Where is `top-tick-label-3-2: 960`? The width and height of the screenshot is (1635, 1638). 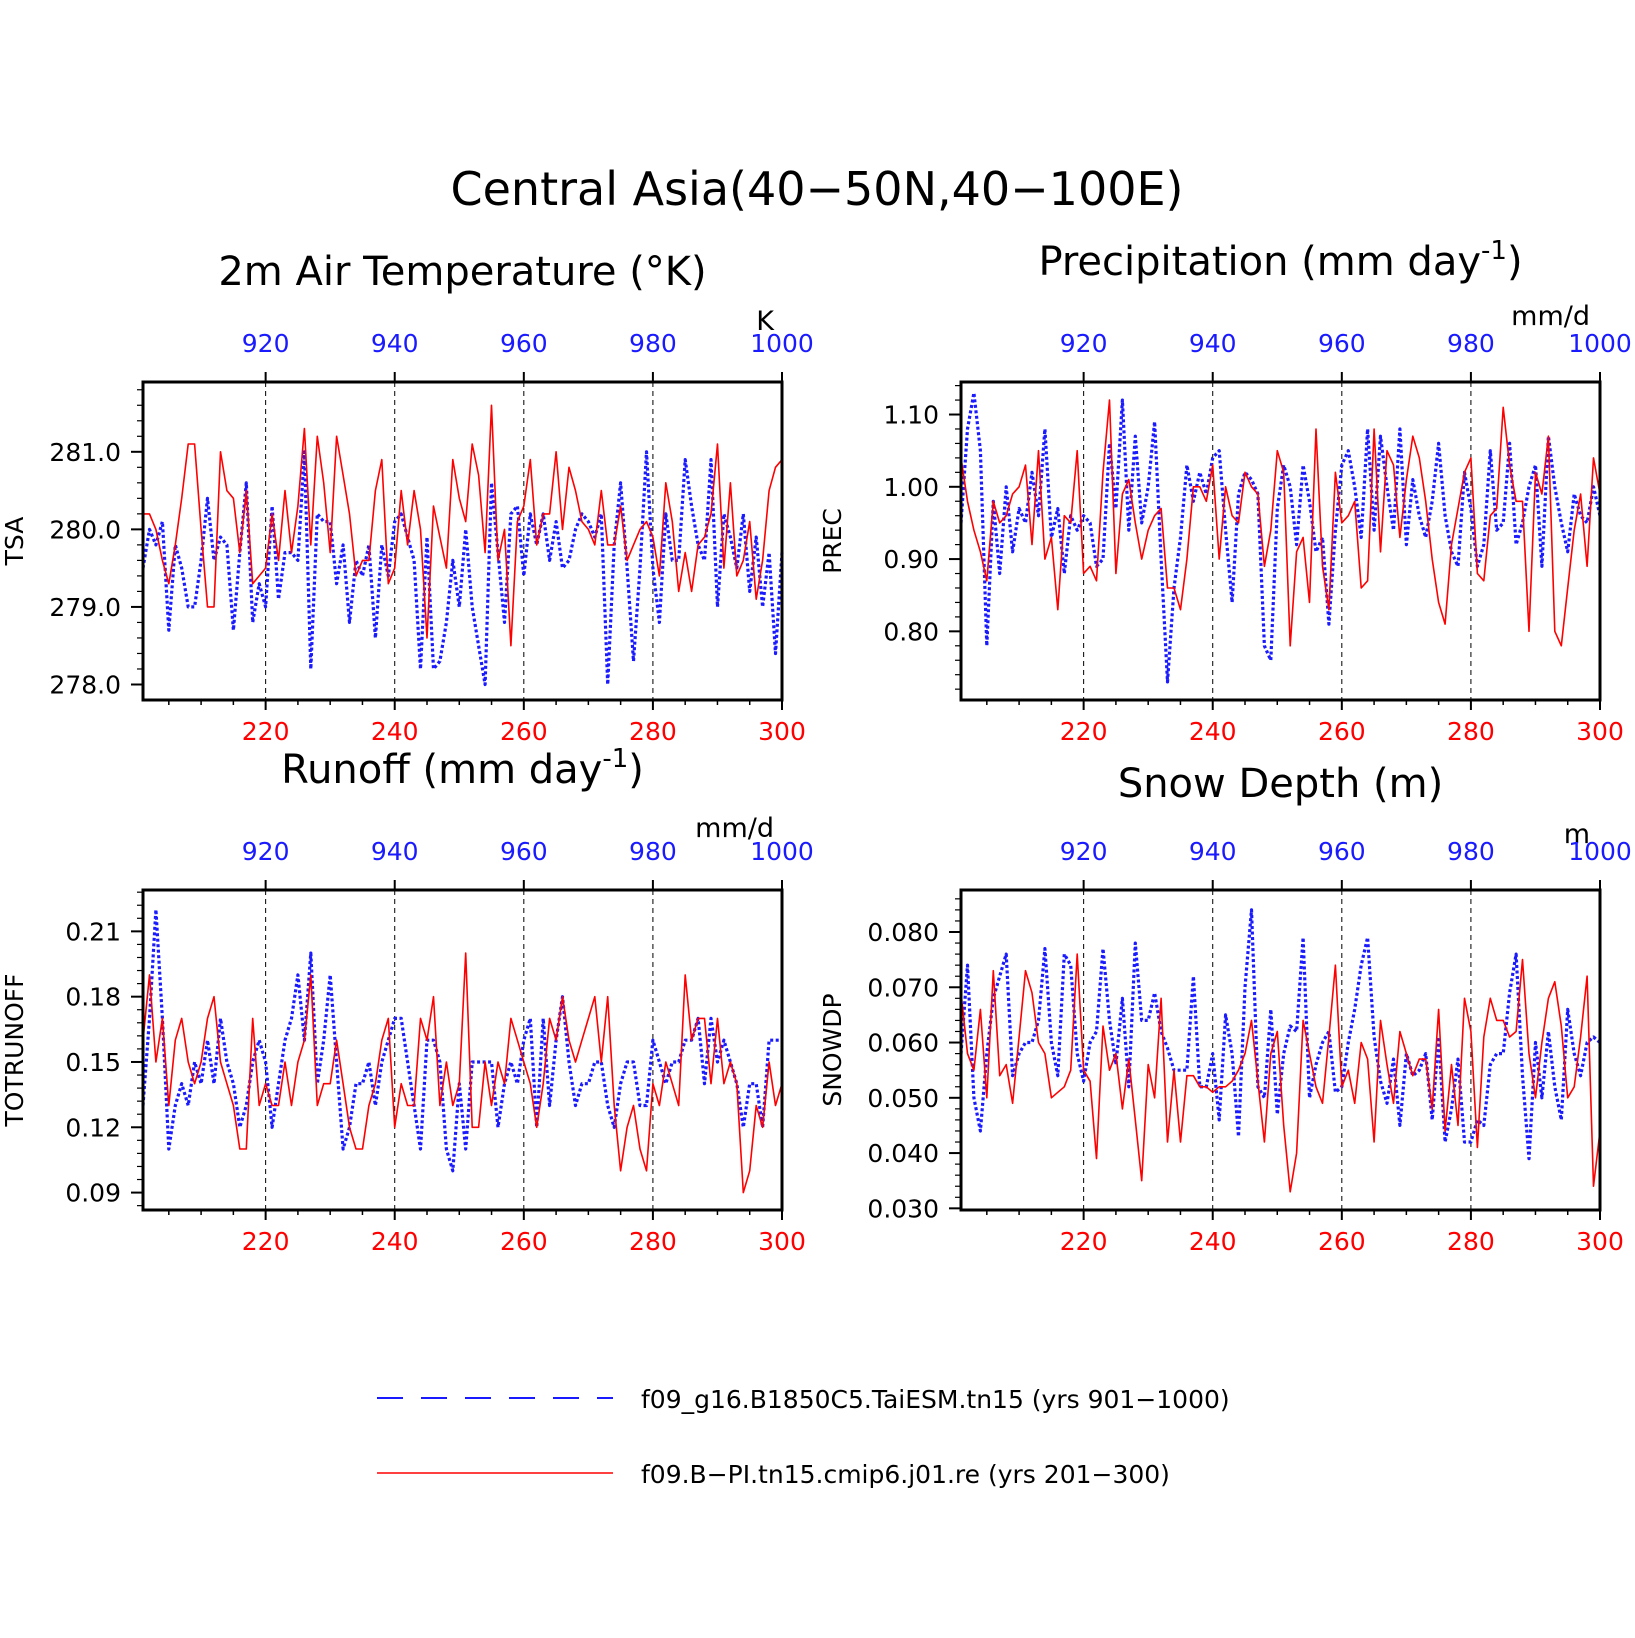 top-tick-label-3-2: 960 is located at coordinates (1342, 851).